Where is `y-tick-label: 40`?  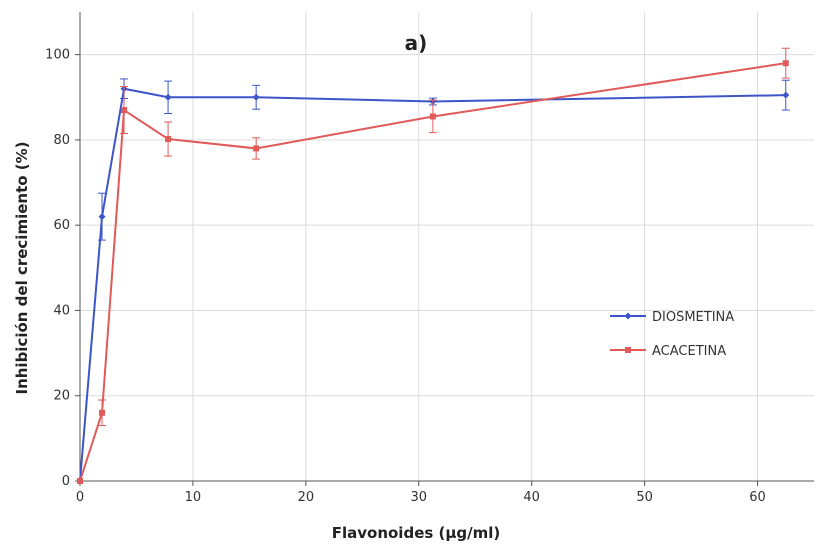
y-tick-label: 40 is located at coordinates (61, 310).